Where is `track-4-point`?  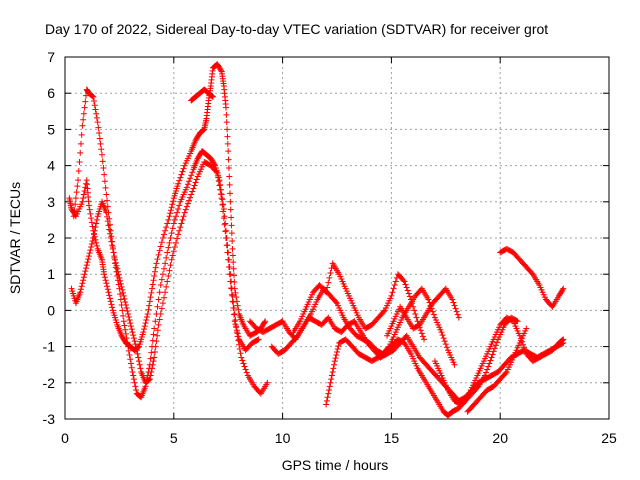 track-4-point is located at coordinates (211, 95).